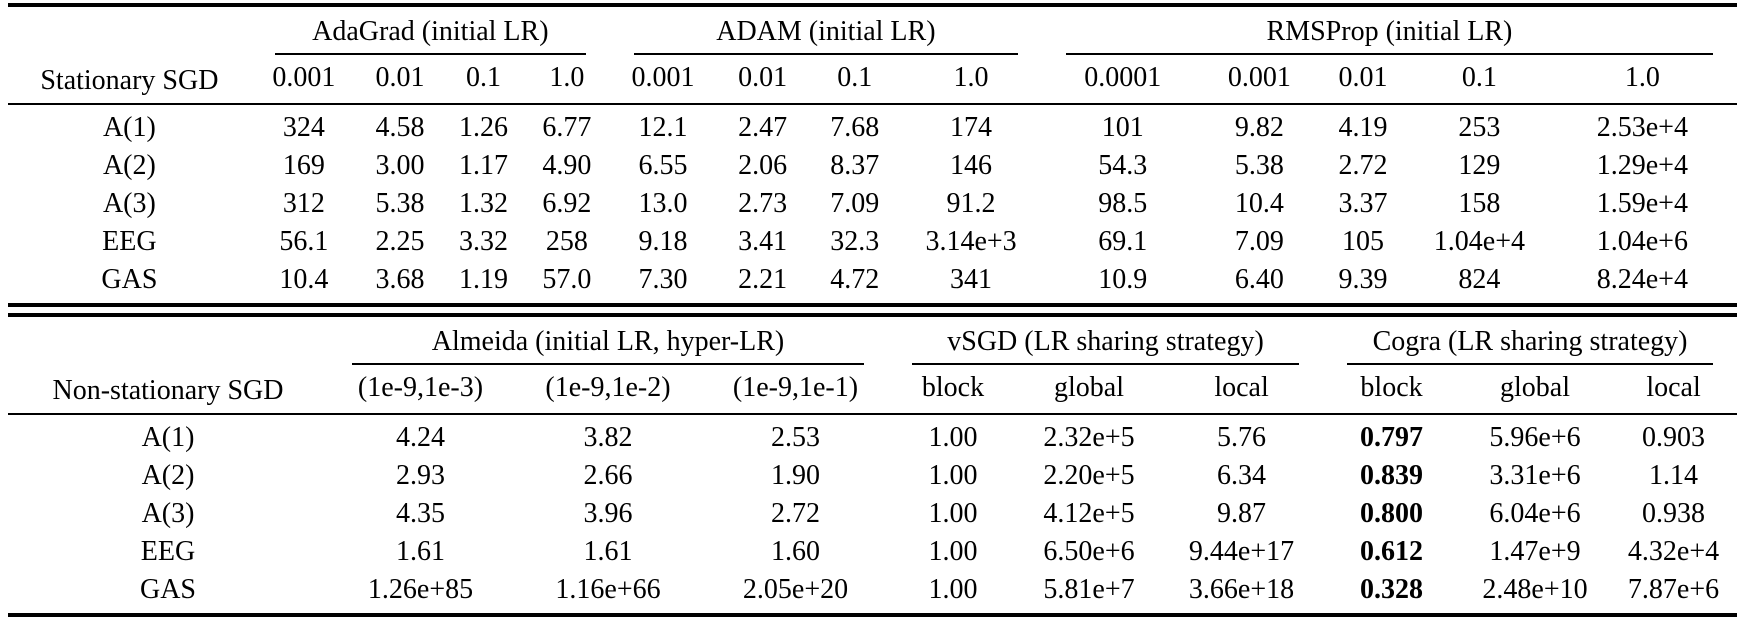  I want to click on value-cell: 57.0, so click(567, 279).